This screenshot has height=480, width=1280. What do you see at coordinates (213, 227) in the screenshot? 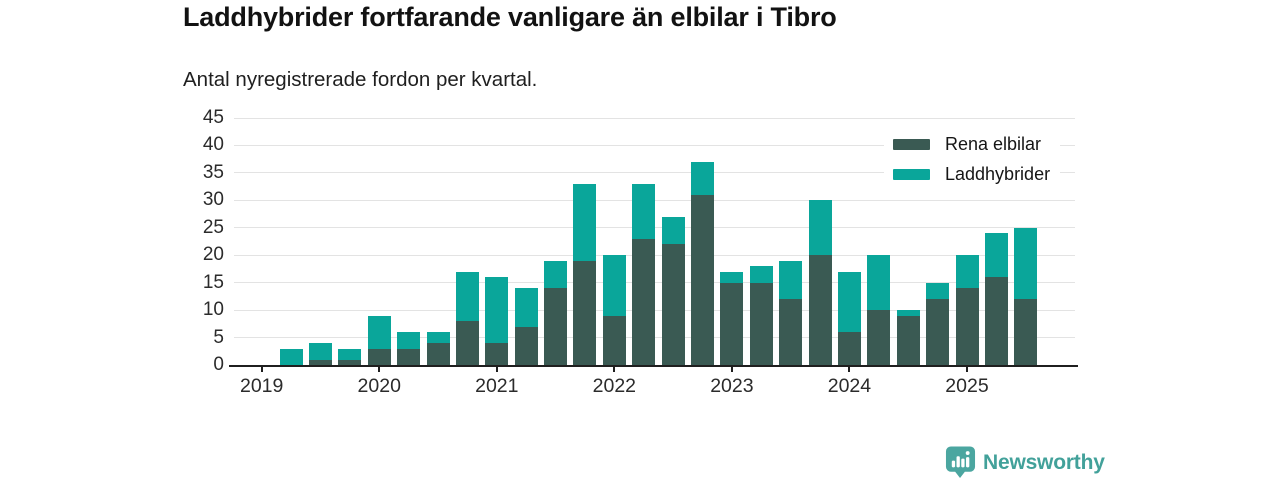
I see `y-tick-label: 25` at bounding box center [213, 227].